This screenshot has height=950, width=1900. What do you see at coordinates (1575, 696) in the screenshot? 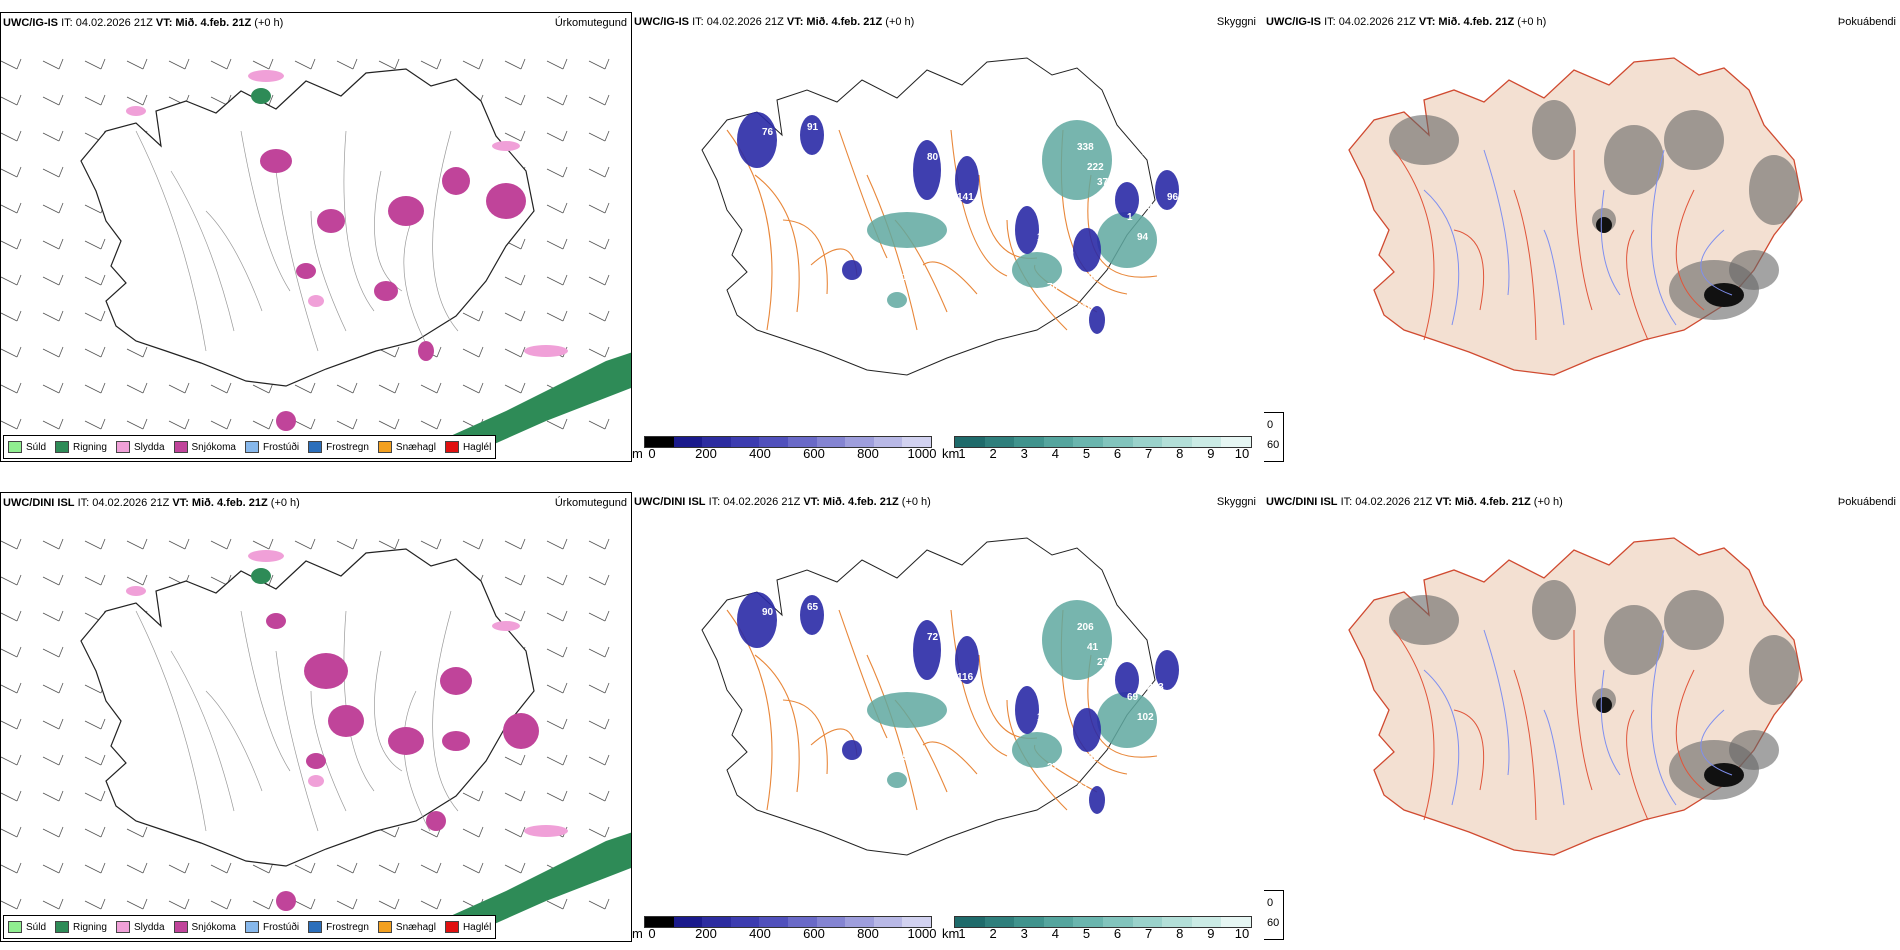
I see `map-layer` at bounding box center [1575, 696].